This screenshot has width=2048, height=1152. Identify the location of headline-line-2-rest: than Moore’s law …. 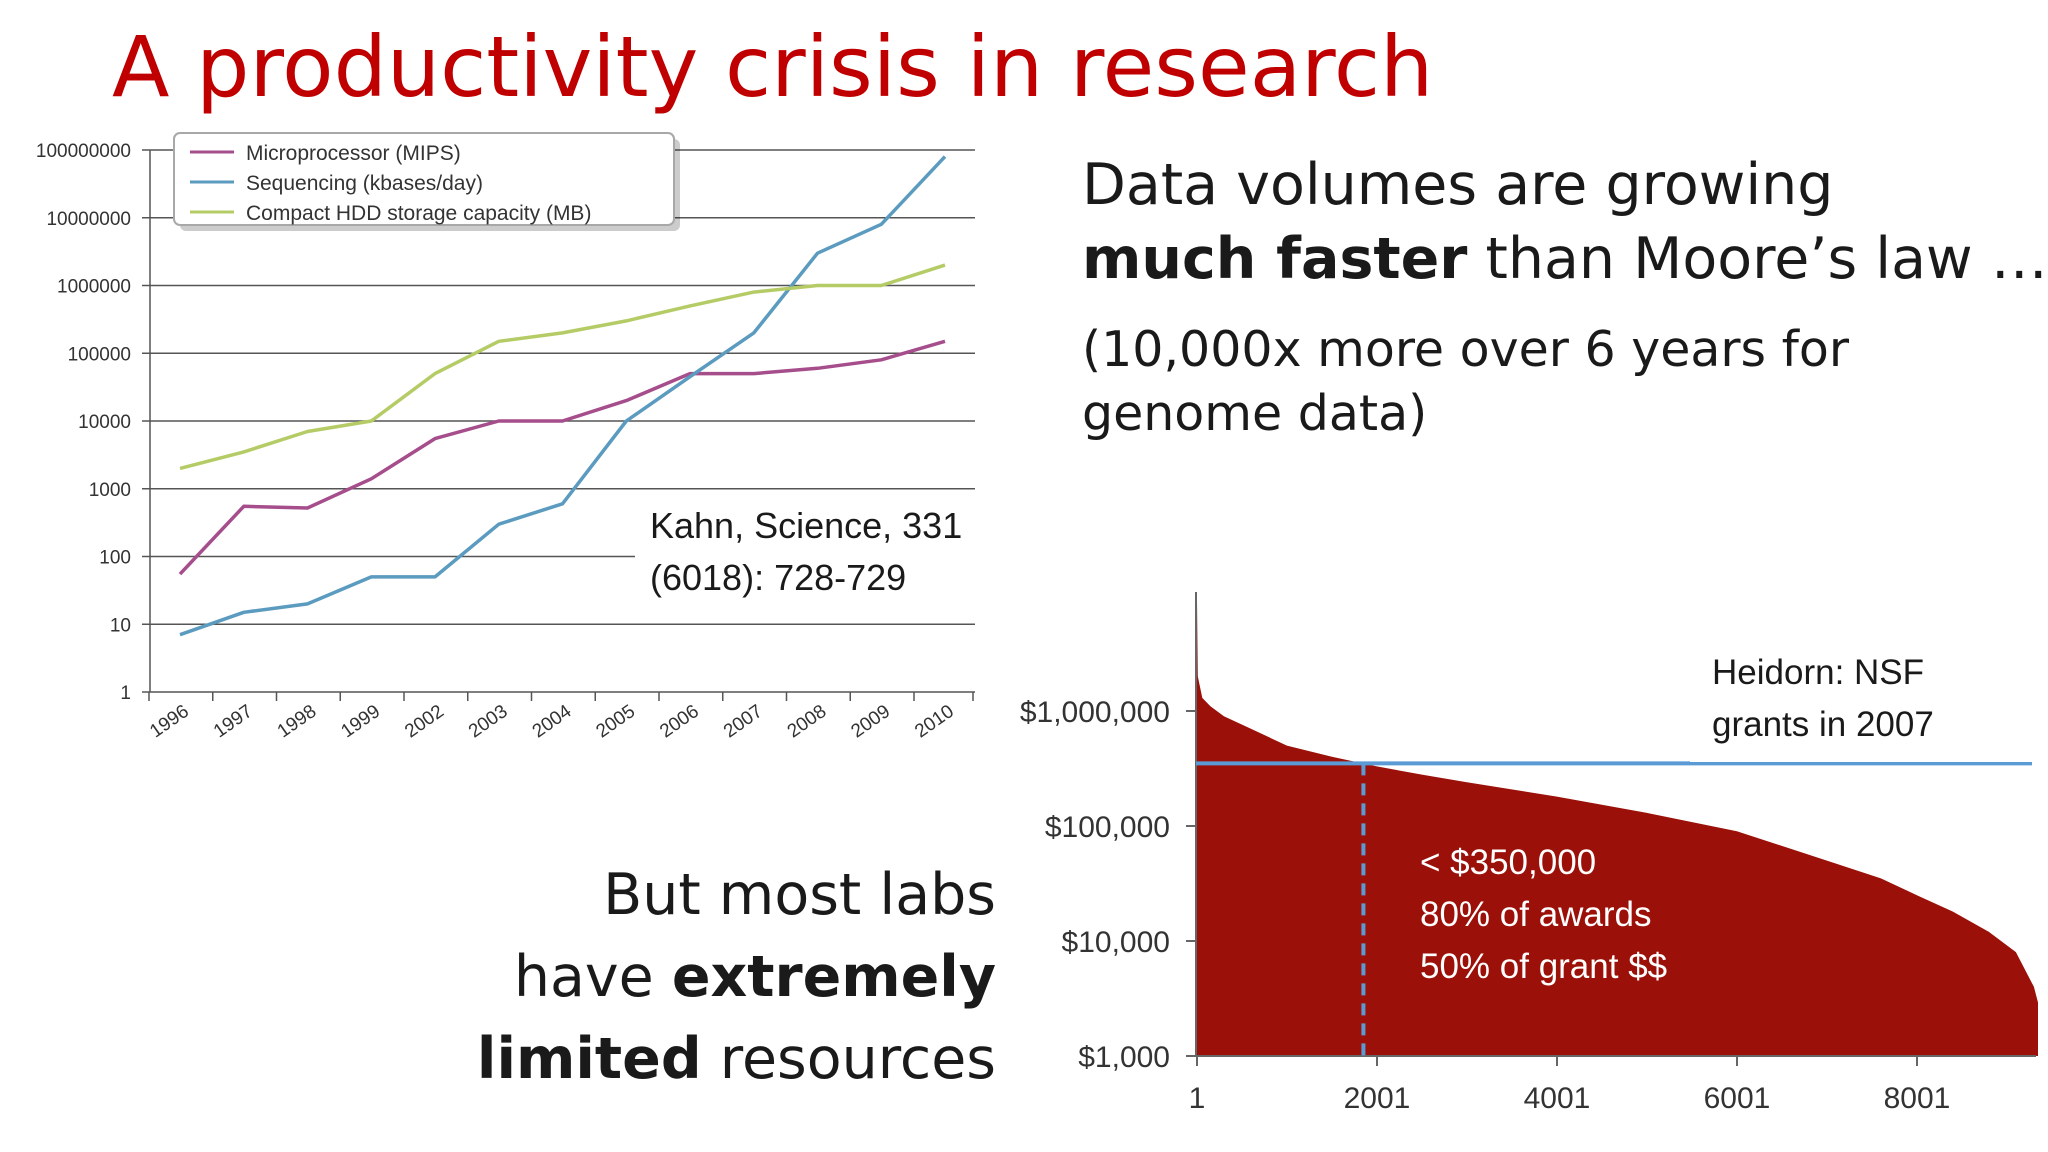
(1757, 259).